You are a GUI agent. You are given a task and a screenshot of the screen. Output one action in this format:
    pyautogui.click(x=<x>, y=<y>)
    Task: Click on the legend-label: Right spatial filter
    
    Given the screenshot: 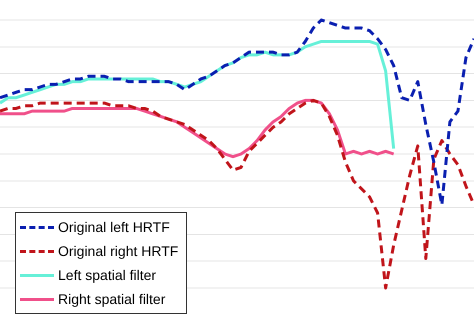 What is the action you would take?
    pyautogui.click(x=112, y=299)
    